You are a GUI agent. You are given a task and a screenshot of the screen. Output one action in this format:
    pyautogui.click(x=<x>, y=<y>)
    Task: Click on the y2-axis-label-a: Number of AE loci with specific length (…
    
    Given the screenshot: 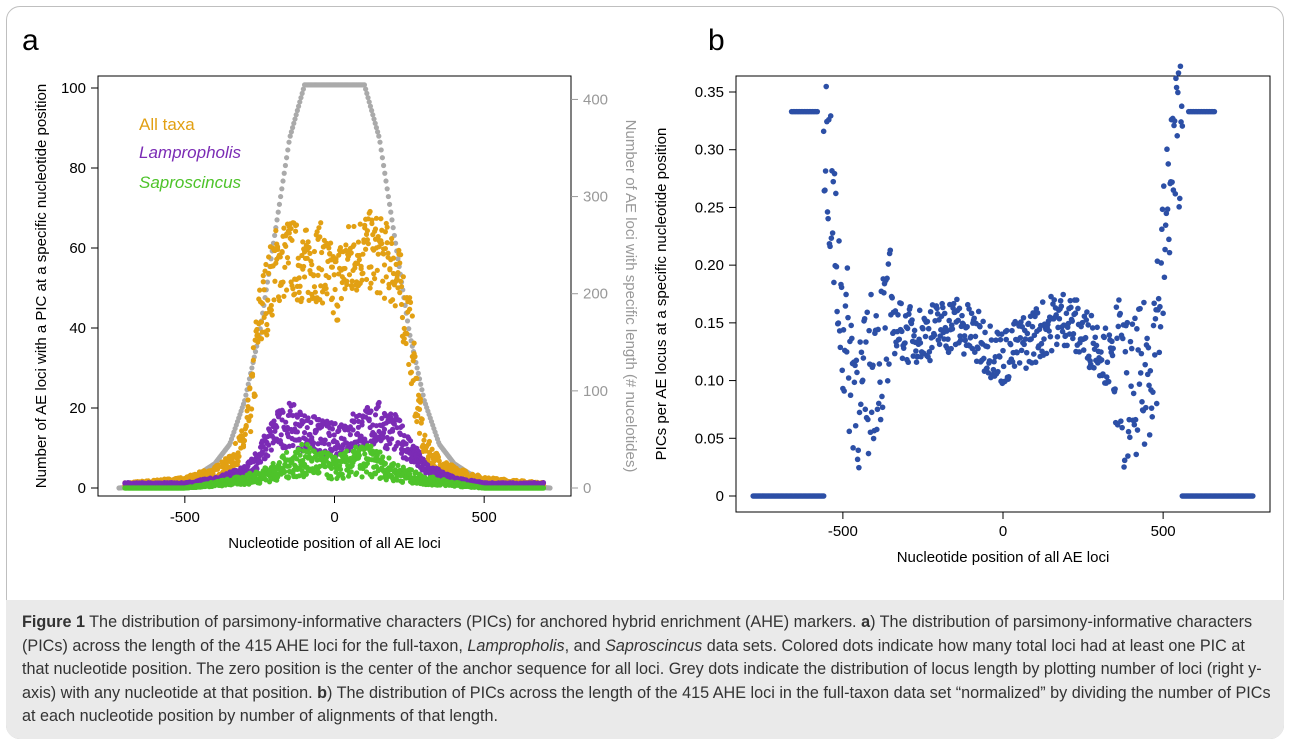 What is the action you would take?
    pyautogui.click(x=630, y=296)
    